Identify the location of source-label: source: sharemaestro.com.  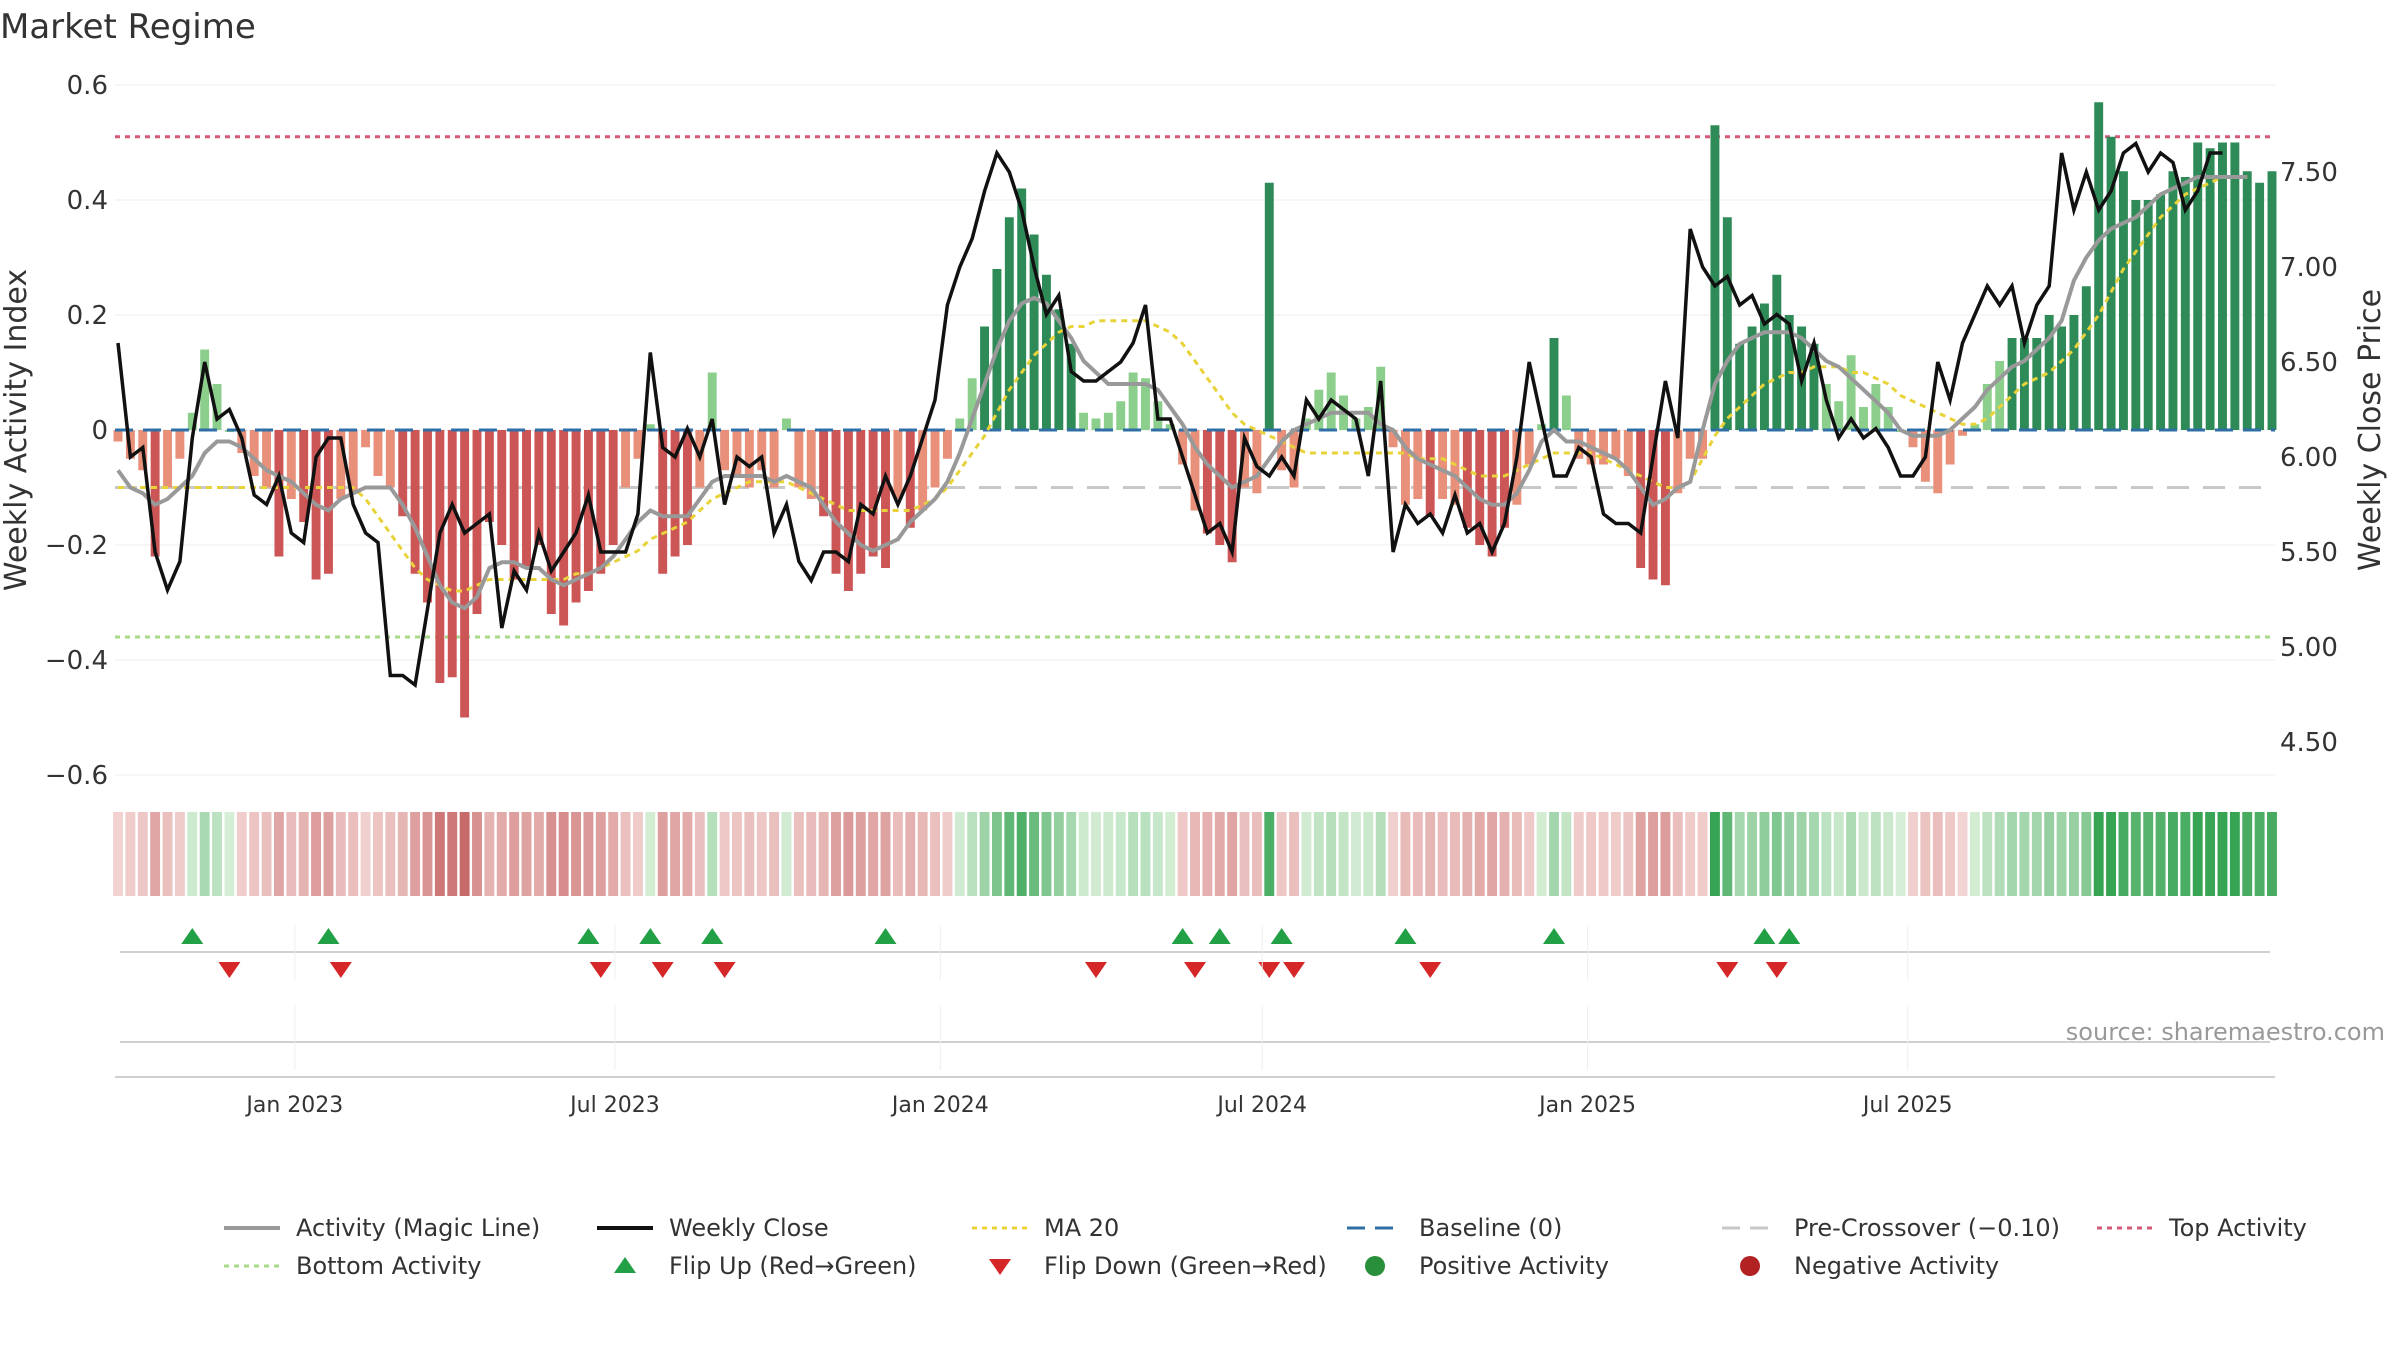
(2225, 1032).